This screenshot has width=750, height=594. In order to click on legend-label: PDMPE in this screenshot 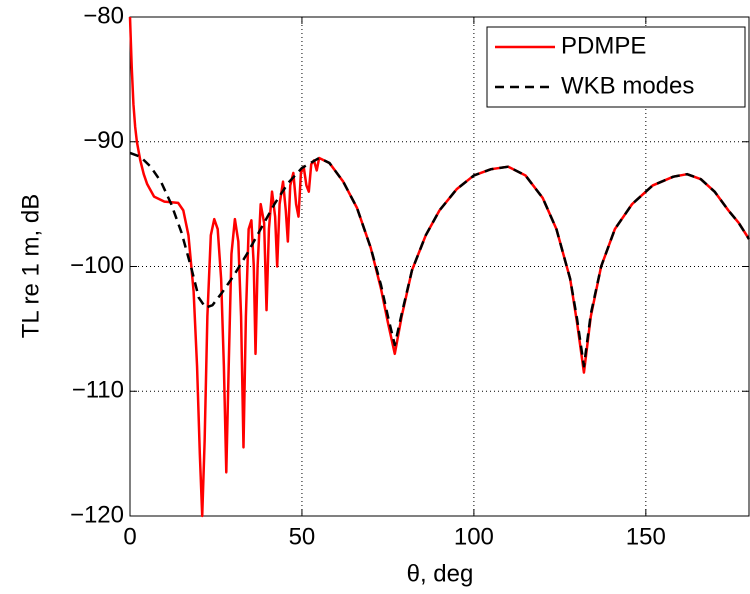, I will do `click(603, 45)`.